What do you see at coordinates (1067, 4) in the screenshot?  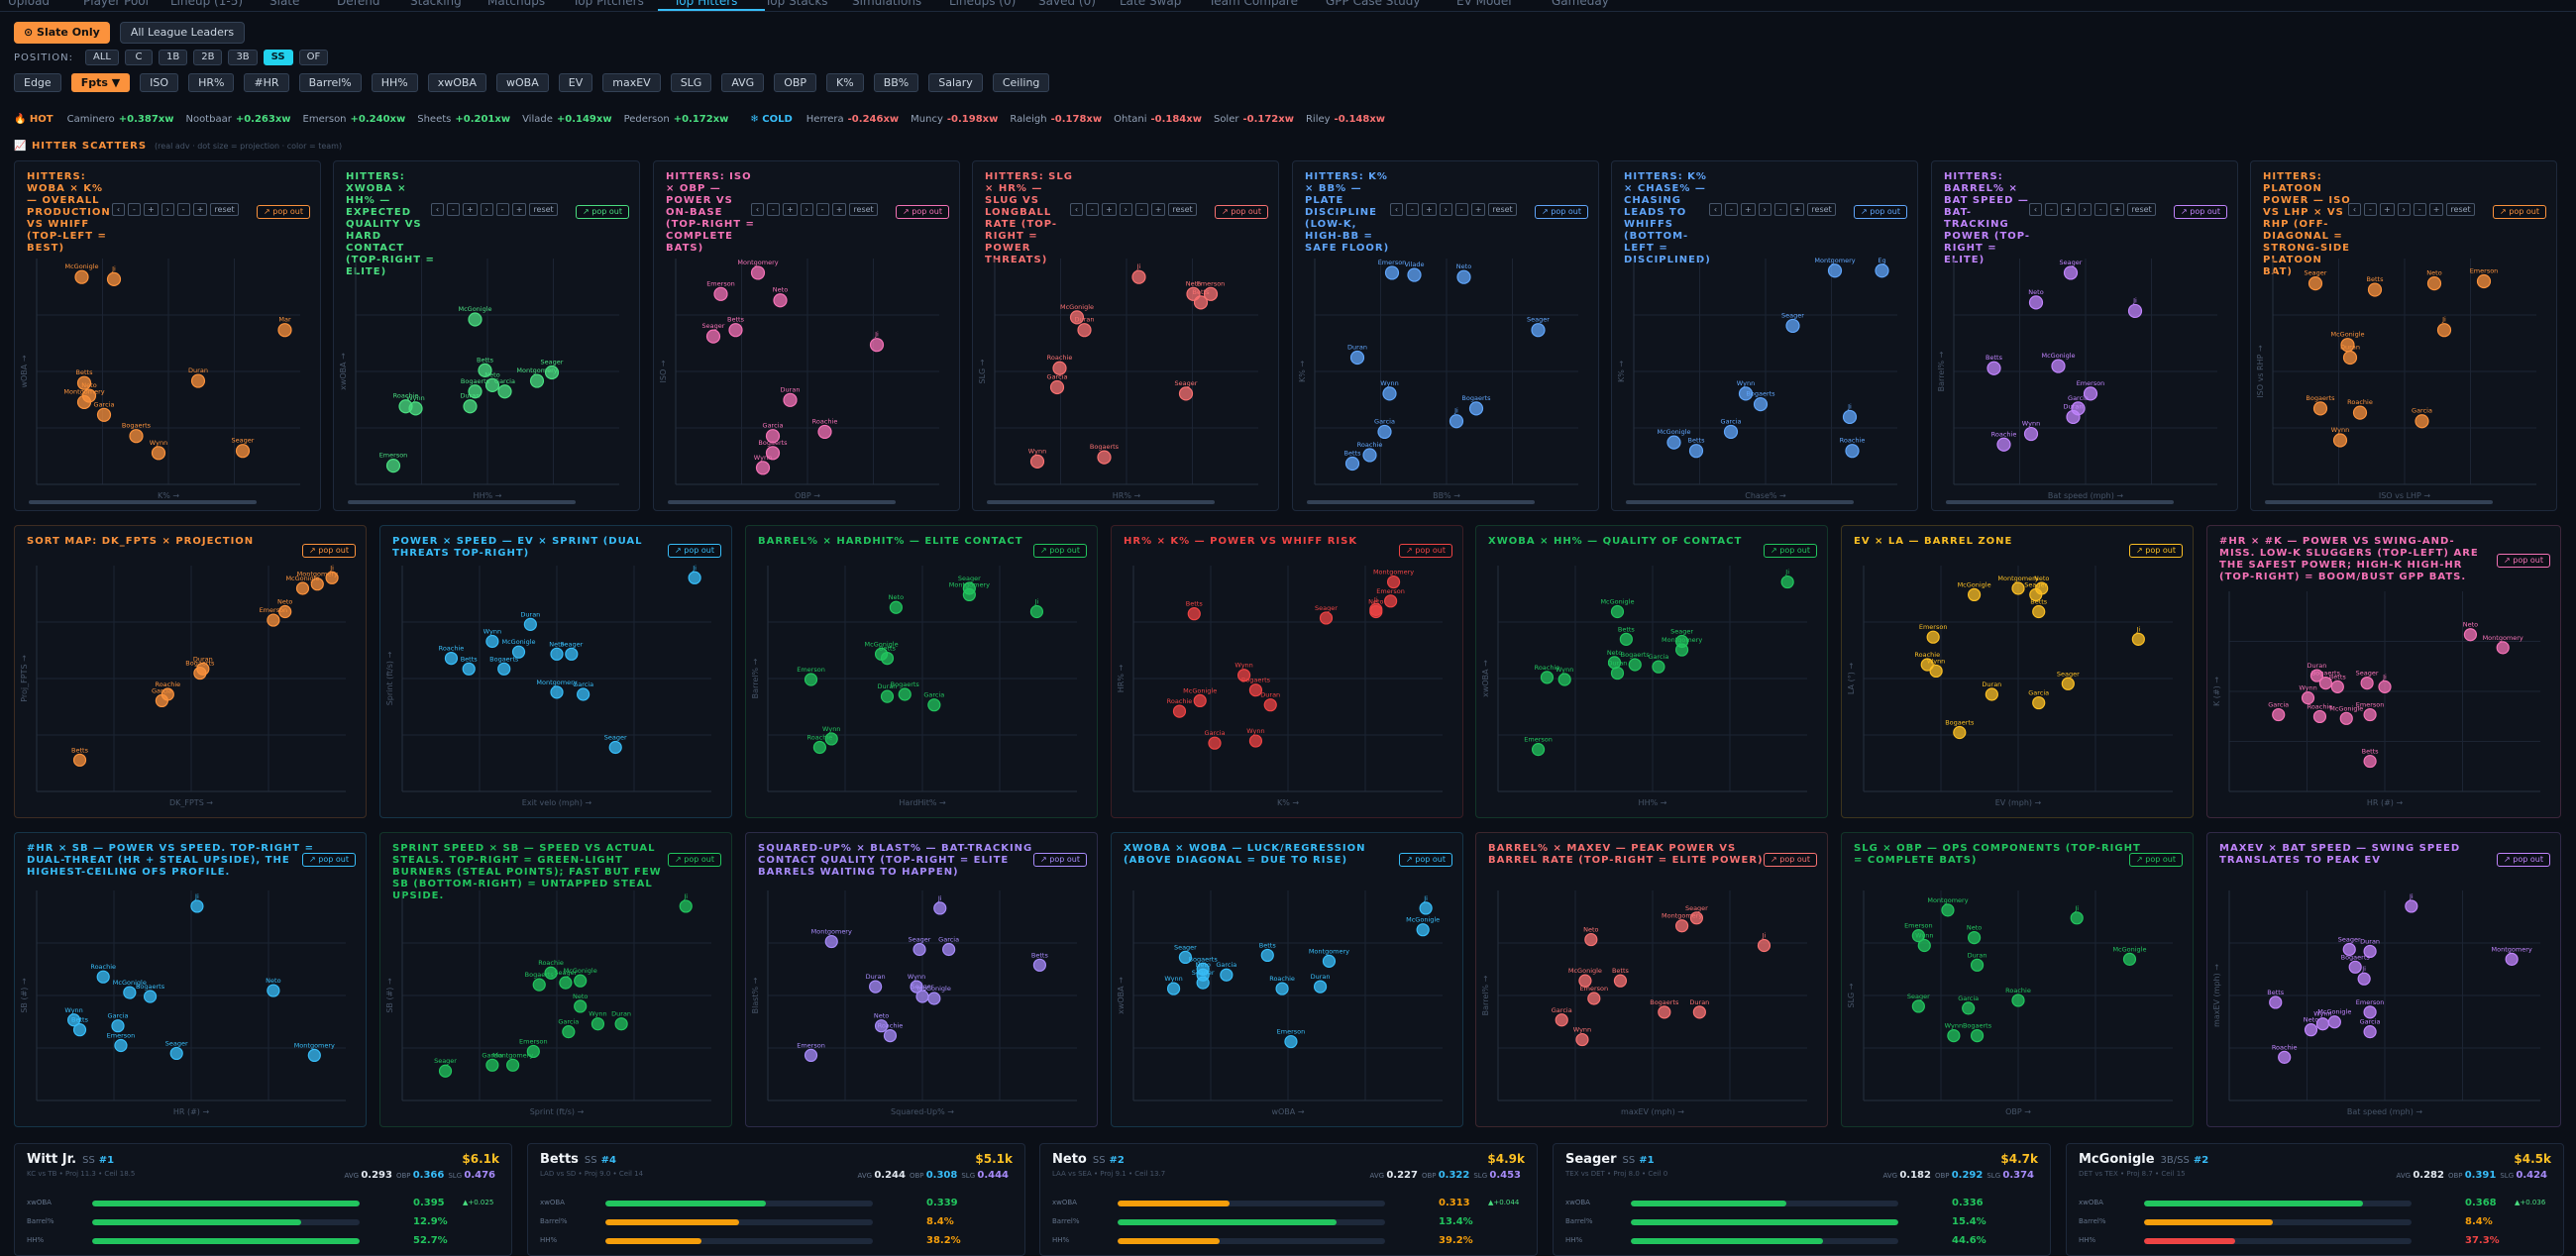 I see `nav-tab-saved-0-: Saved (0)` at bounding box center [1067, 4].